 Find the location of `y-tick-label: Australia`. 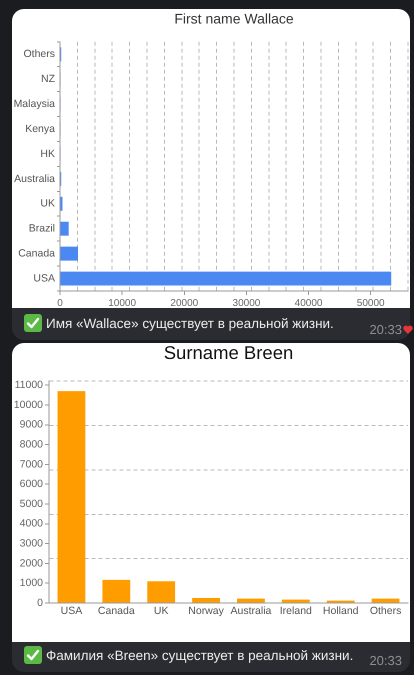

y-tick-label: Australia is located at coordinates (35, 178).